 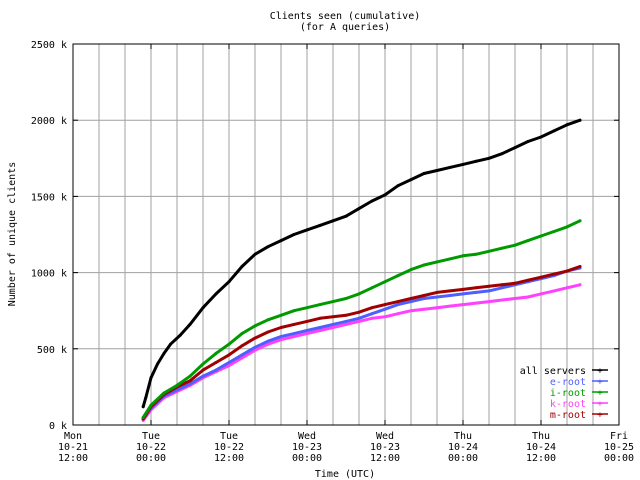 I want to click on x-axis-label: Time (UTC), so click(x=345, y=474).